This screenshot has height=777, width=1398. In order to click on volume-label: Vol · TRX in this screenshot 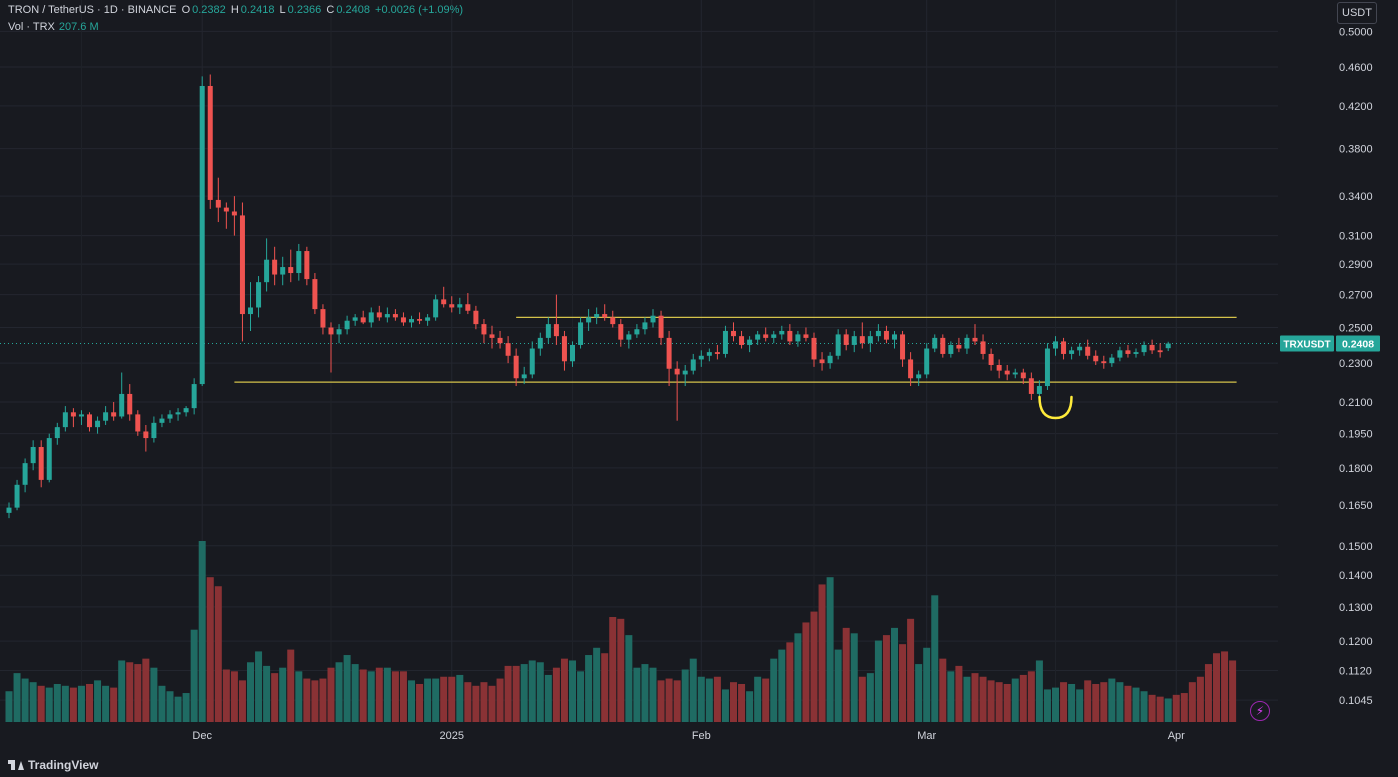, I will do `click(31, 27)`.